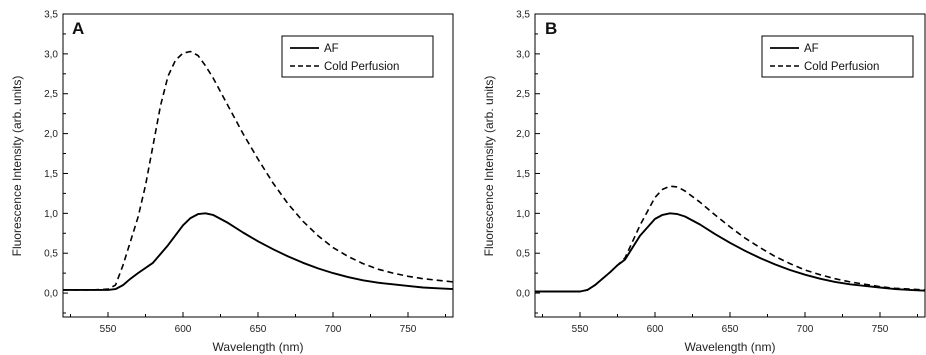  I want to click on y-axis-label-b: Fluorescence Intensity (arb. units), so click(489, 166).